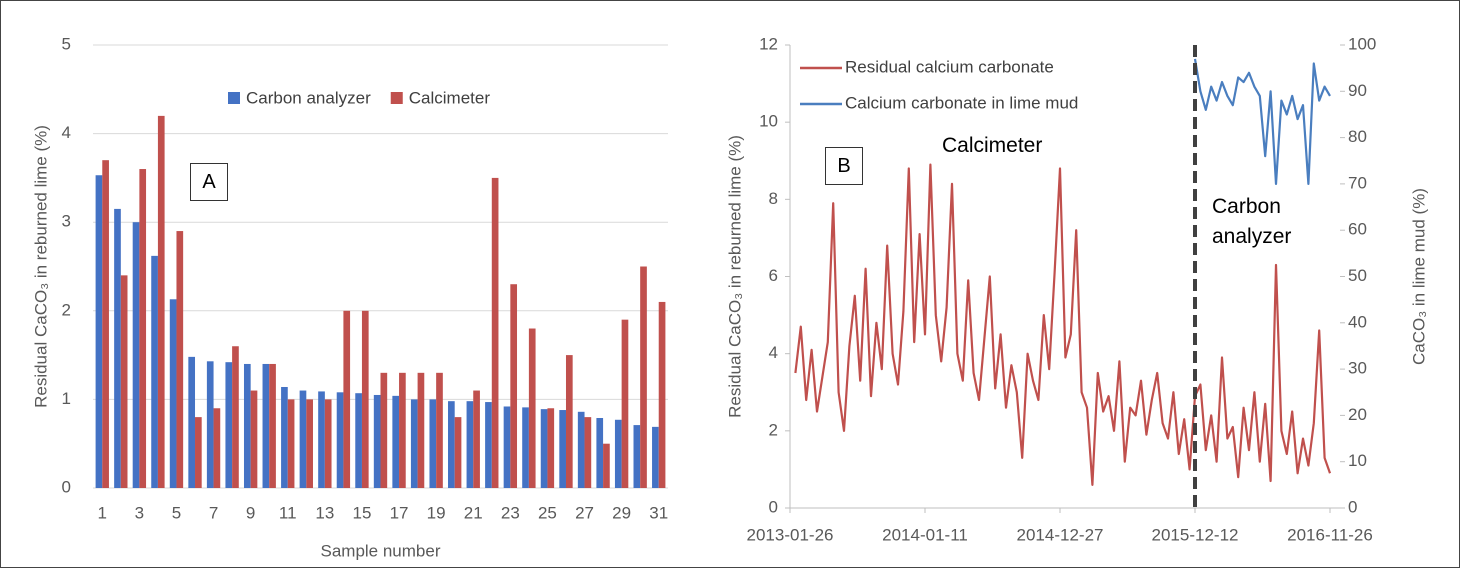 Image resolution: width=1460 pixels, height=568 pixels. I want to click on x-tick-label: 31, so click(658, 512).